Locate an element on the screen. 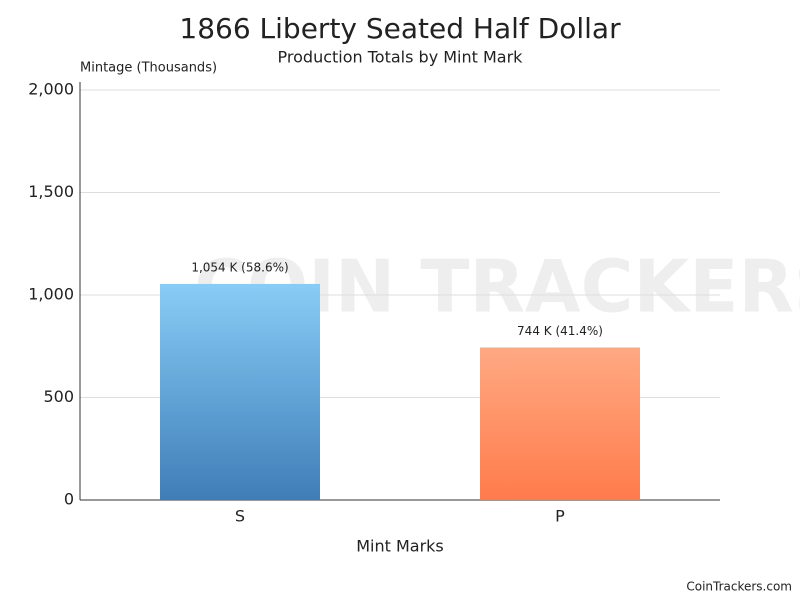  y-tick-label: 0 is located at coordinates (69, 499).